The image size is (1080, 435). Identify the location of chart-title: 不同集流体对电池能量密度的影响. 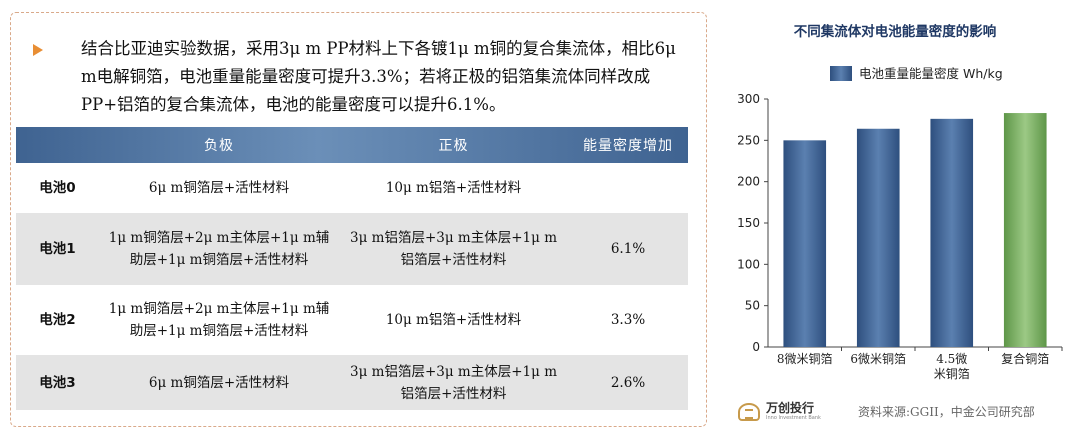
(895, 32).